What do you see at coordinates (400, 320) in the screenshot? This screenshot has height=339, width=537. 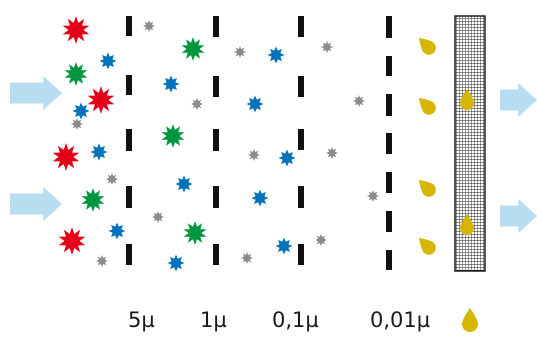 I see `filter-label-0-01-micron: 0,01µ` at bounding box center [400, 320].